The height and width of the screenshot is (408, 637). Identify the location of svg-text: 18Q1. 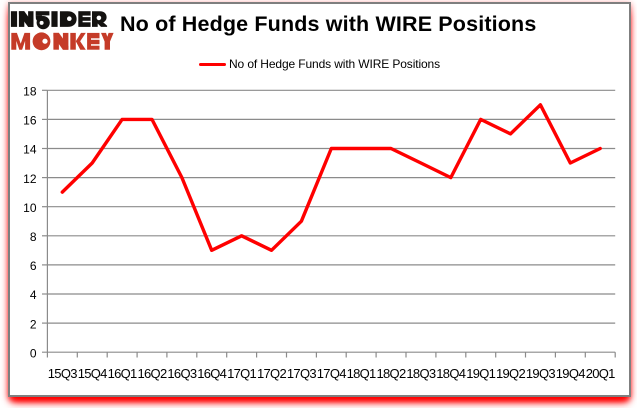
(361, 373).